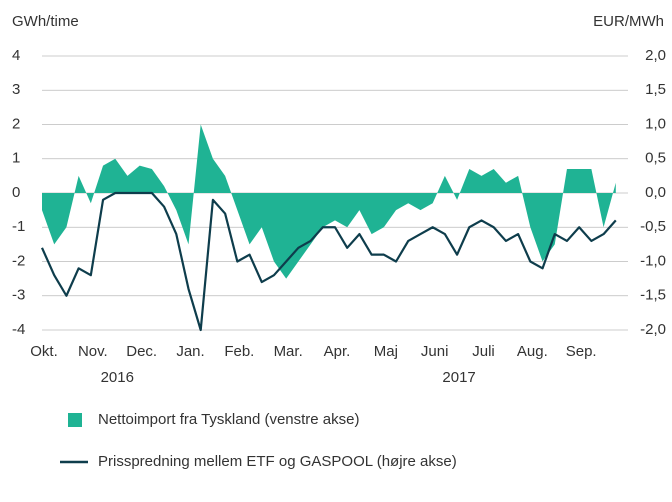 This screenshot has width=672, height=502. What do you see at coordinates (16, 123) in the screenshot?
I see `y-tick-label: 2` at bounding box center [16, 123].